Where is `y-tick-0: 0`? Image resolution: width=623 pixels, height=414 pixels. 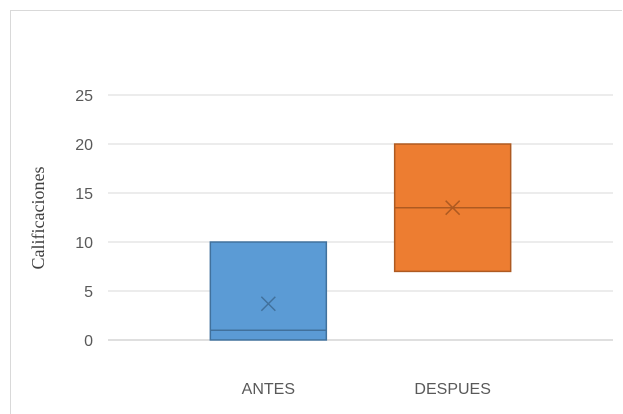 y-tick-0: 0 is located at coordinates (88, 341).